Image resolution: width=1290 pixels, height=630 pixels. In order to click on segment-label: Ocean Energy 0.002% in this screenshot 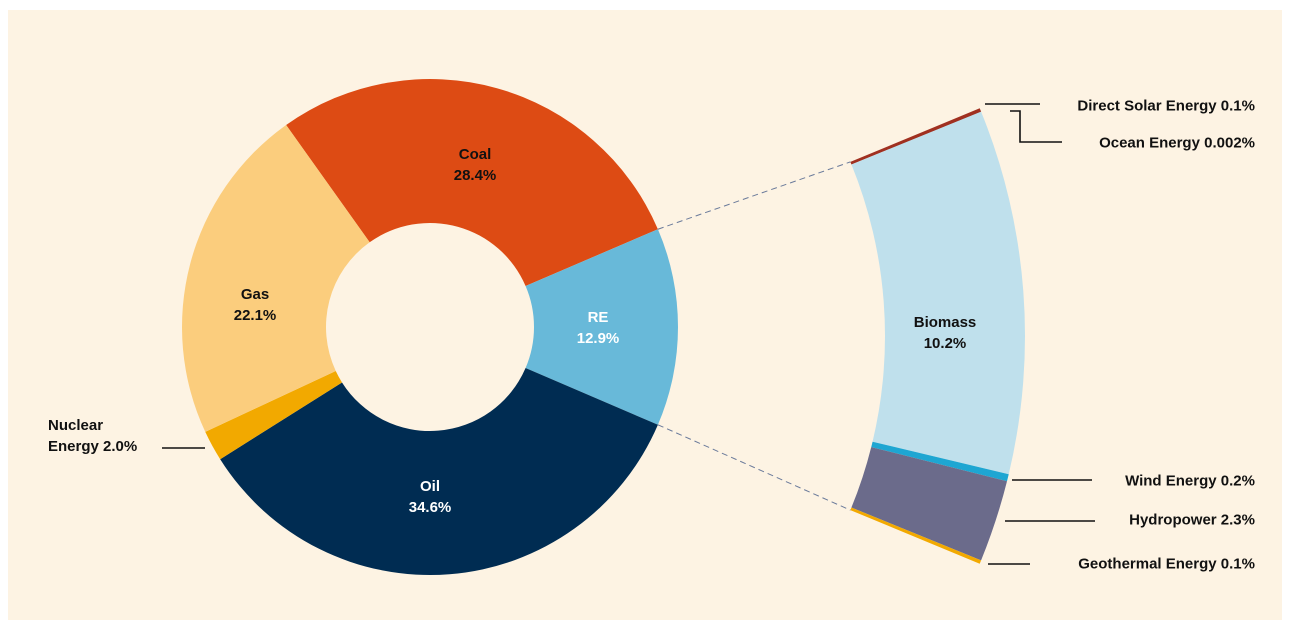, I will do `click(1177, 143)`.